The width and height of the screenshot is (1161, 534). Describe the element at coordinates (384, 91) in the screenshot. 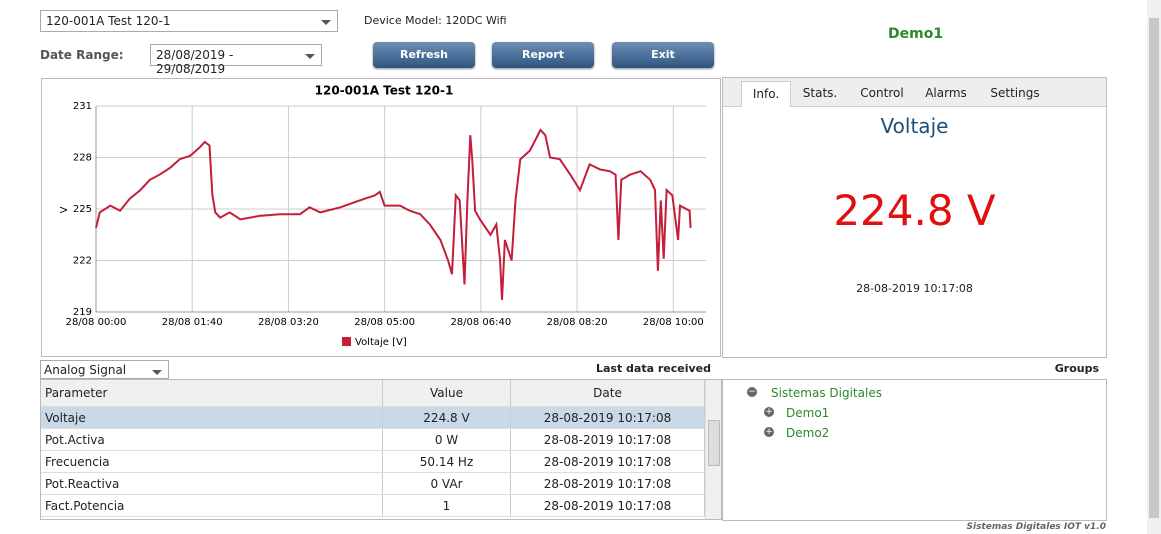

I see `chart-title: 120-001A Test 120-1` at that location.